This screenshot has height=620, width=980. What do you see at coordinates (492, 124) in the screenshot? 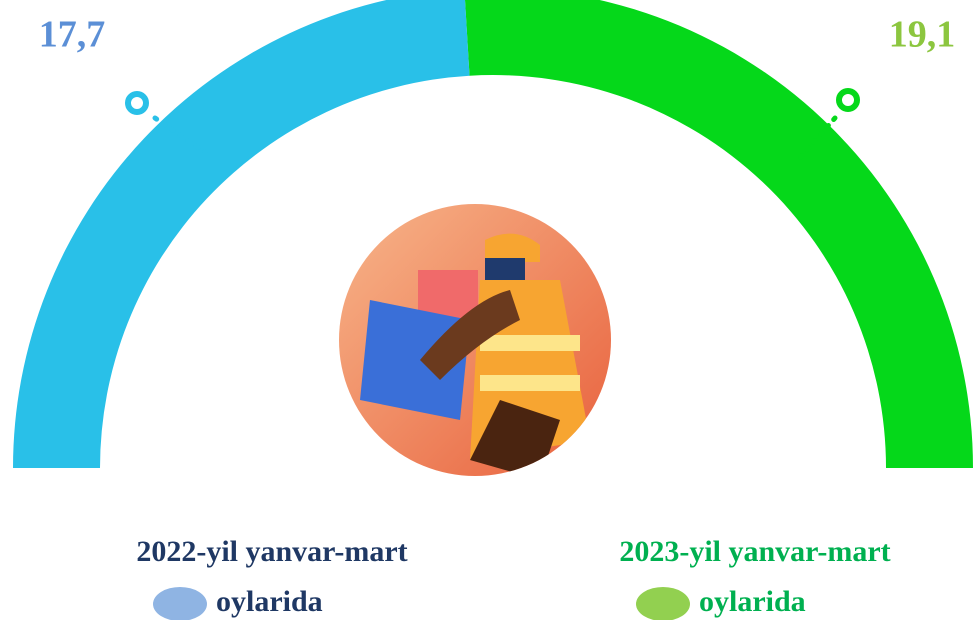
I see `connectors` at bounding box center [492, 124].